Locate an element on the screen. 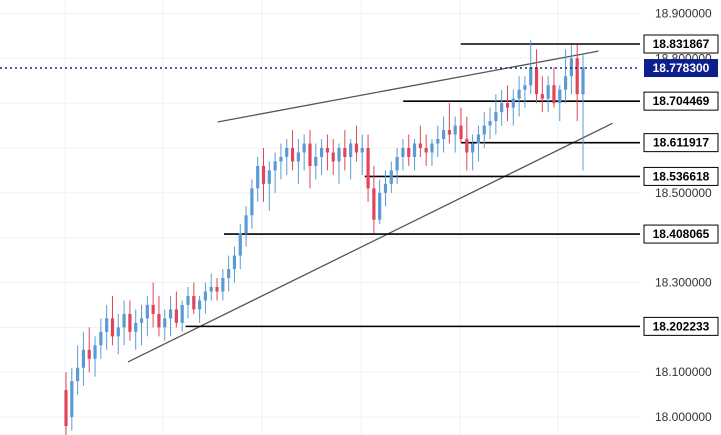 Image resolution: width=721 pixels, height=435 pixels. level-price-label: 18.831867 is located at coordinates (681, 44).